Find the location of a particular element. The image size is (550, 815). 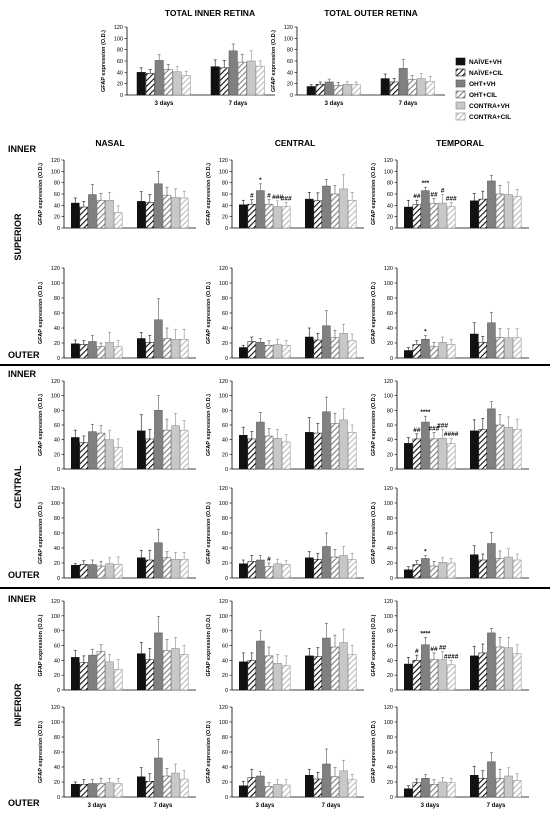

row-label-superior: SUPERIOR is located at coordinates (18, 237).